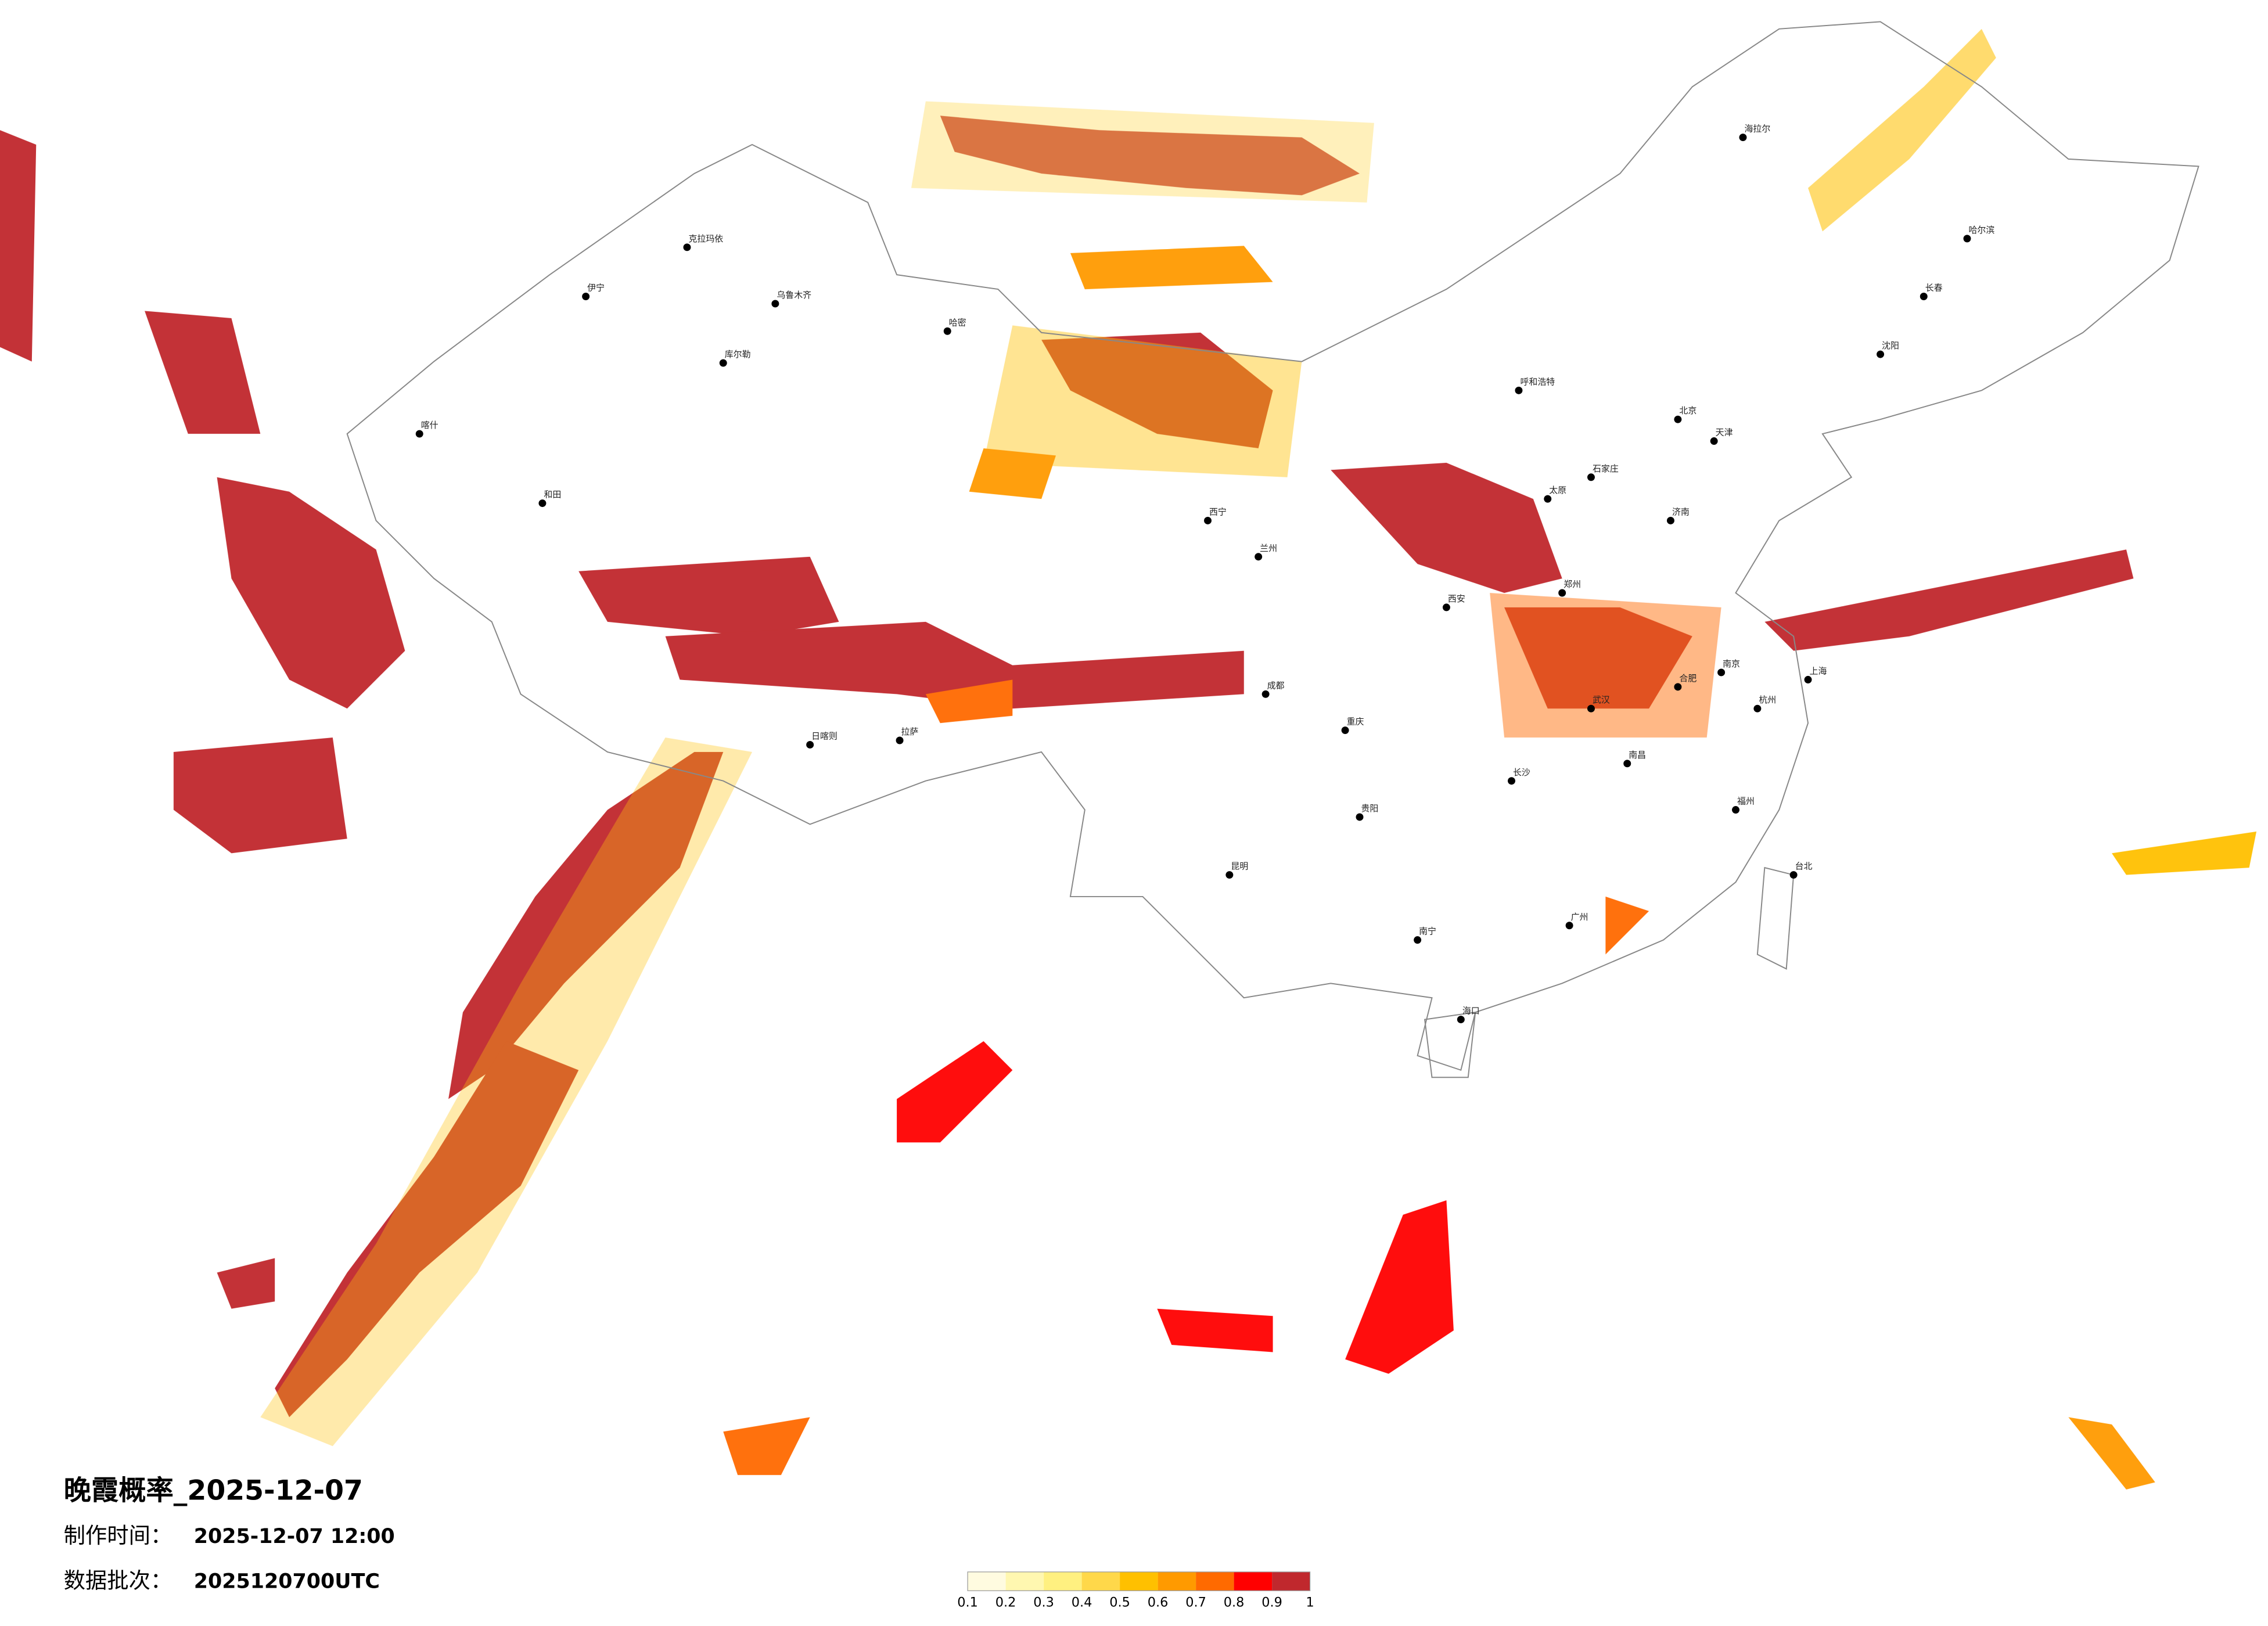  What do you see at coordinates (1818, 670) in the screenshot?
I see `city-label: 上海` at bounding box center [1818, 670].